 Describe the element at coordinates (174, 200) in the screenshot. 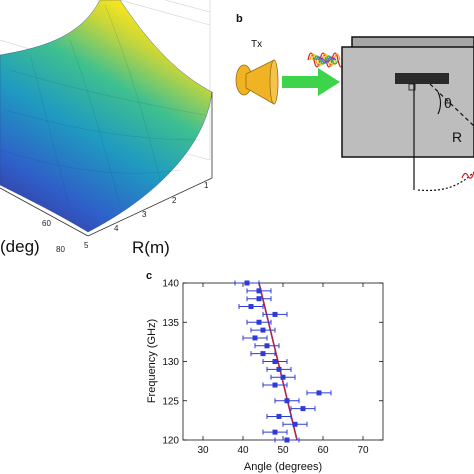

I see `r-tick-2: 2` at that location.